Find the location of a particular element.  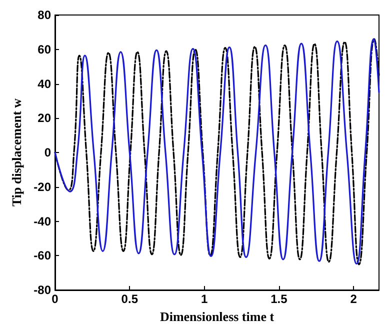

x-tick-label: 1 is located at coordinates (204, 299).